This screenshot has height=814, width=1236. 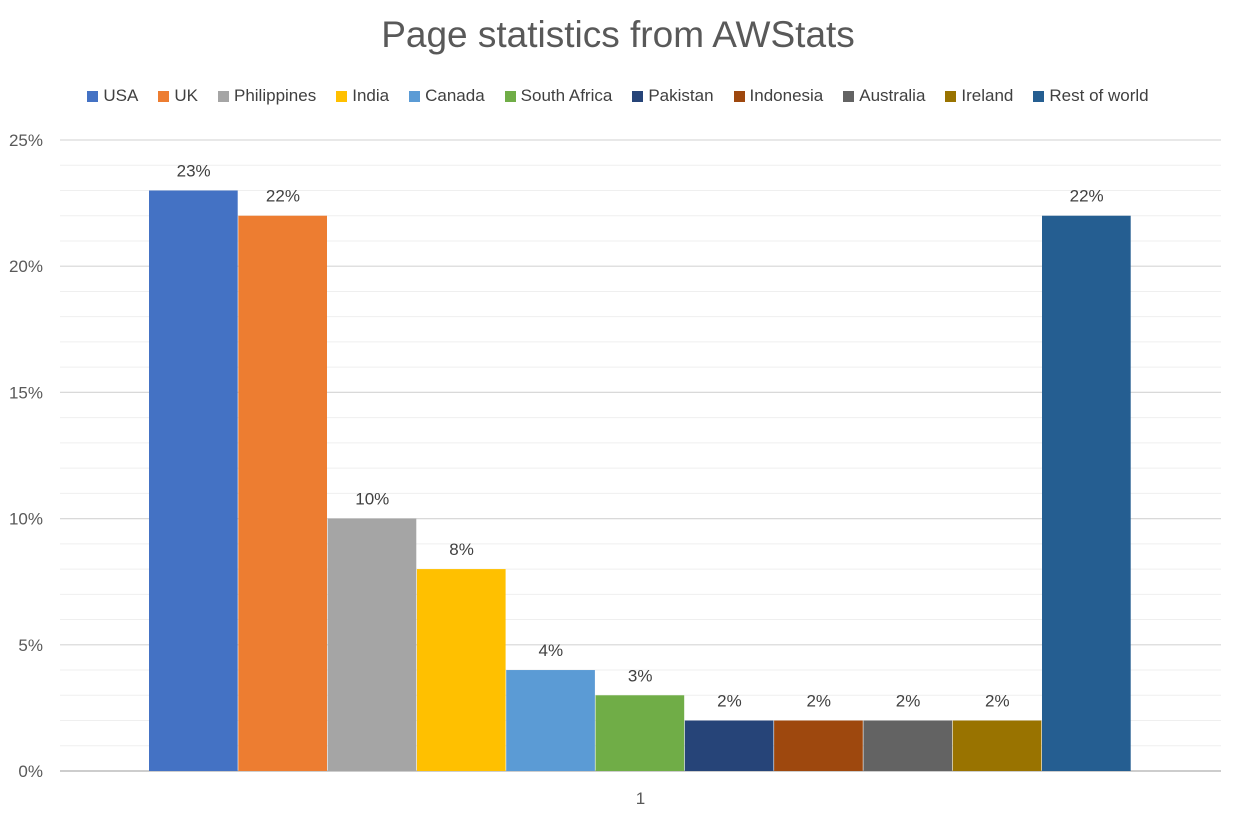 I want to click on legend-label: USA, so click(x=121, y=95).